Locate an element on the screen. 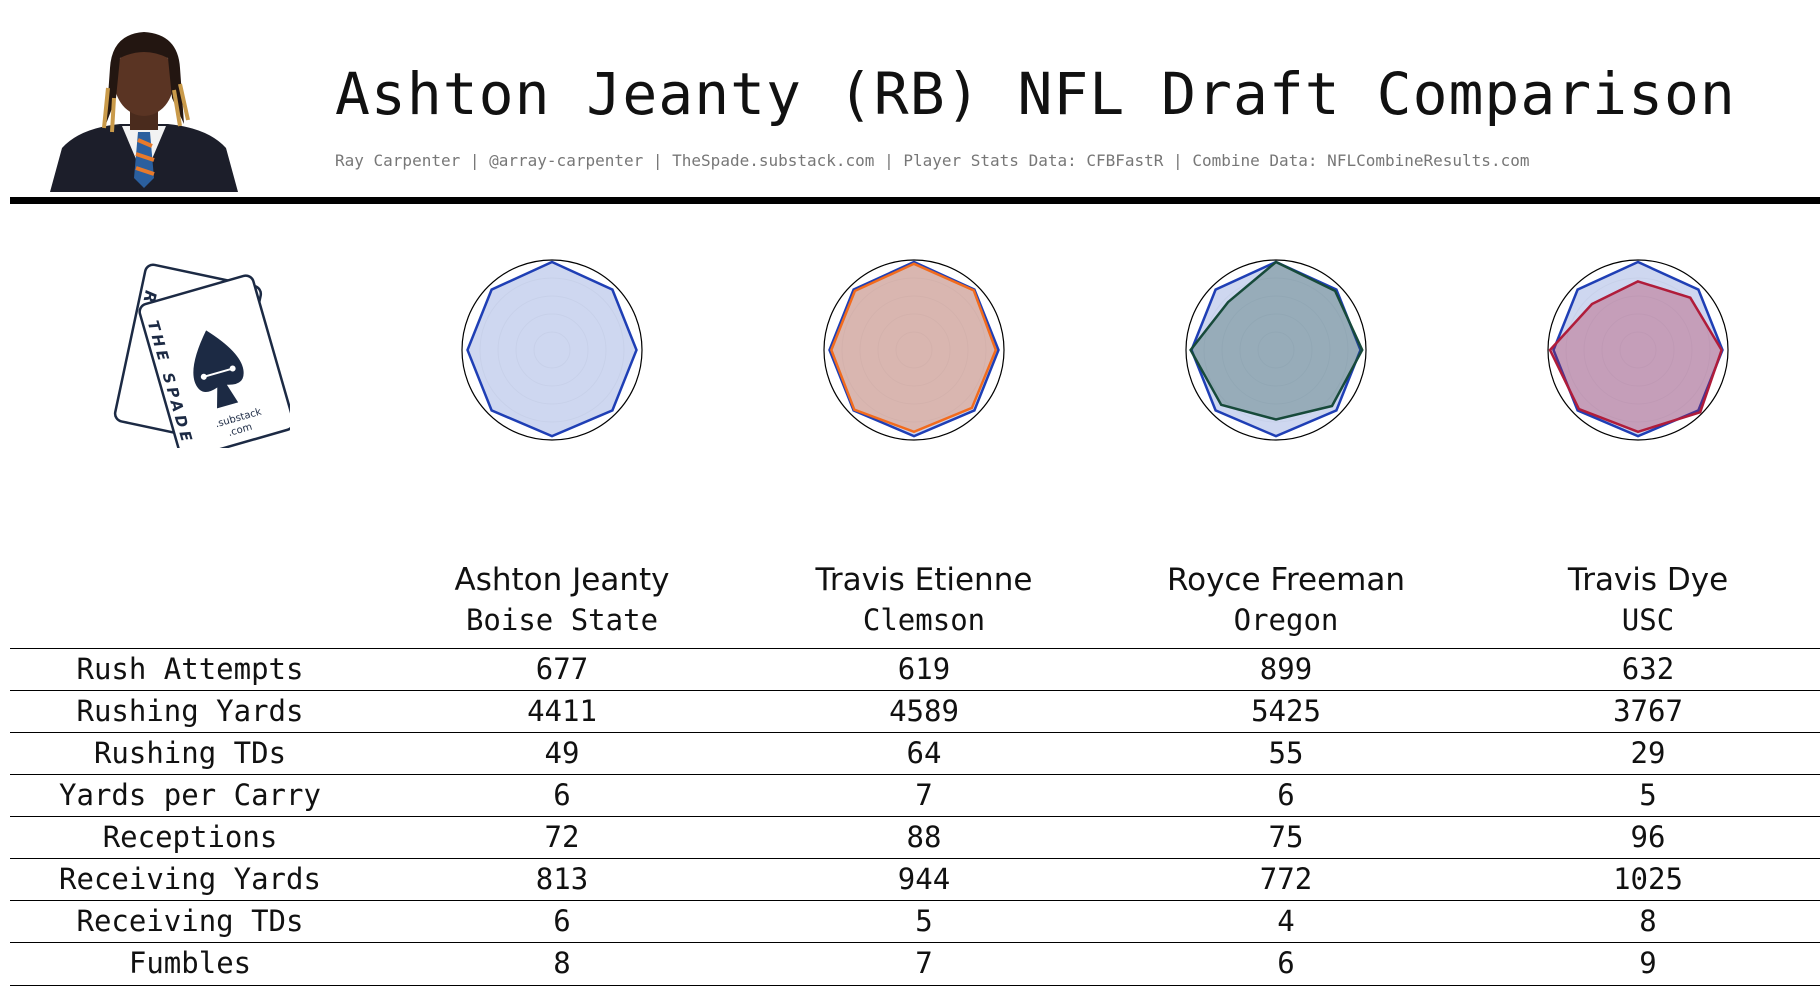  column-header: Travis Etienne Clemson is located at coordinates (924, 600).